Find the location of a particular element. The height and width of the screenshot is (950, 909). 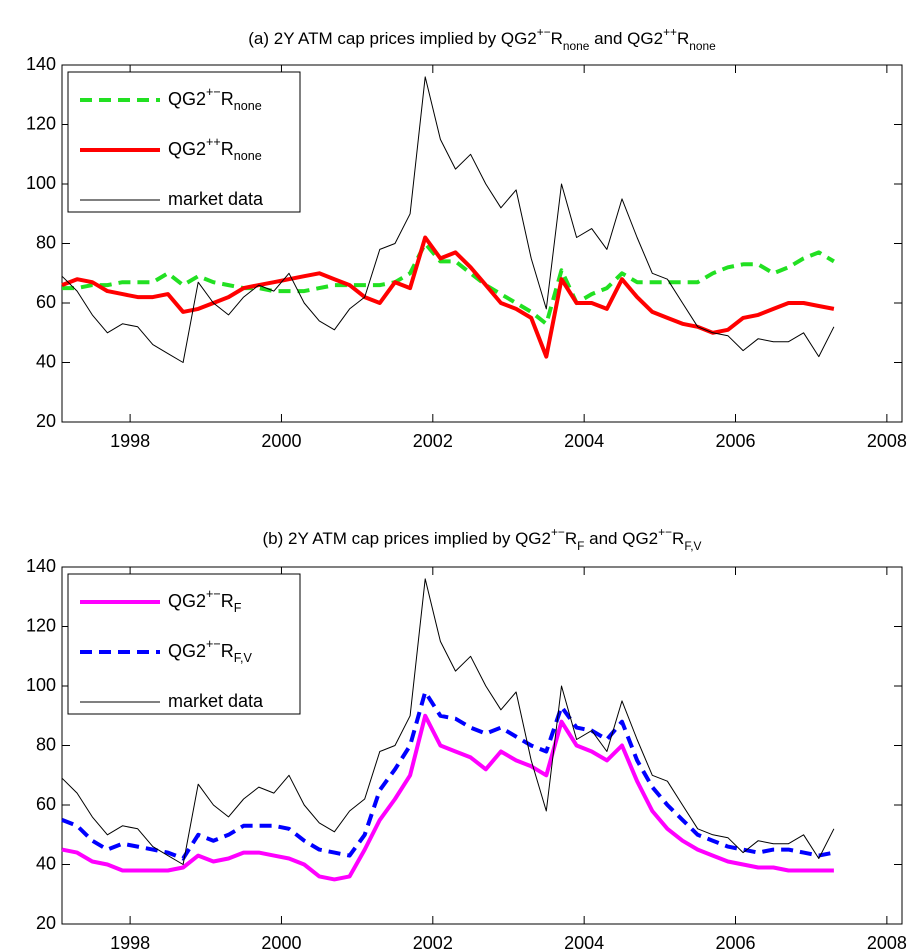

legend-label: QG2+−Rnone is located at coordinates (215, 99).